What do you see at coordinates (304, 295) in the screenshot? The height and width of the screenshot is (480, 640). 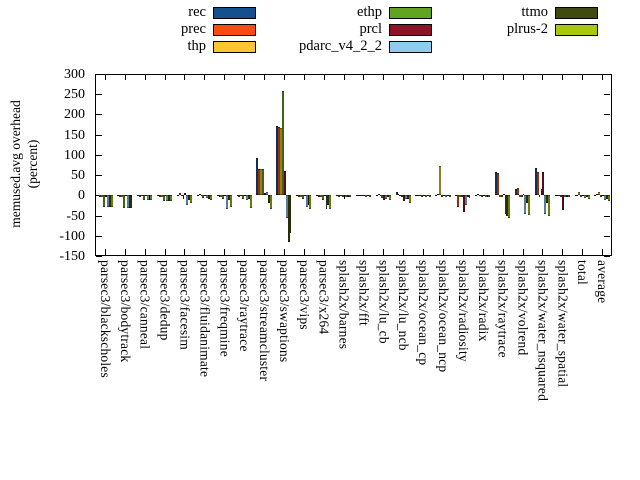 I see `x-tick-label: parsec3/vips` at bounding box center [304, 295].